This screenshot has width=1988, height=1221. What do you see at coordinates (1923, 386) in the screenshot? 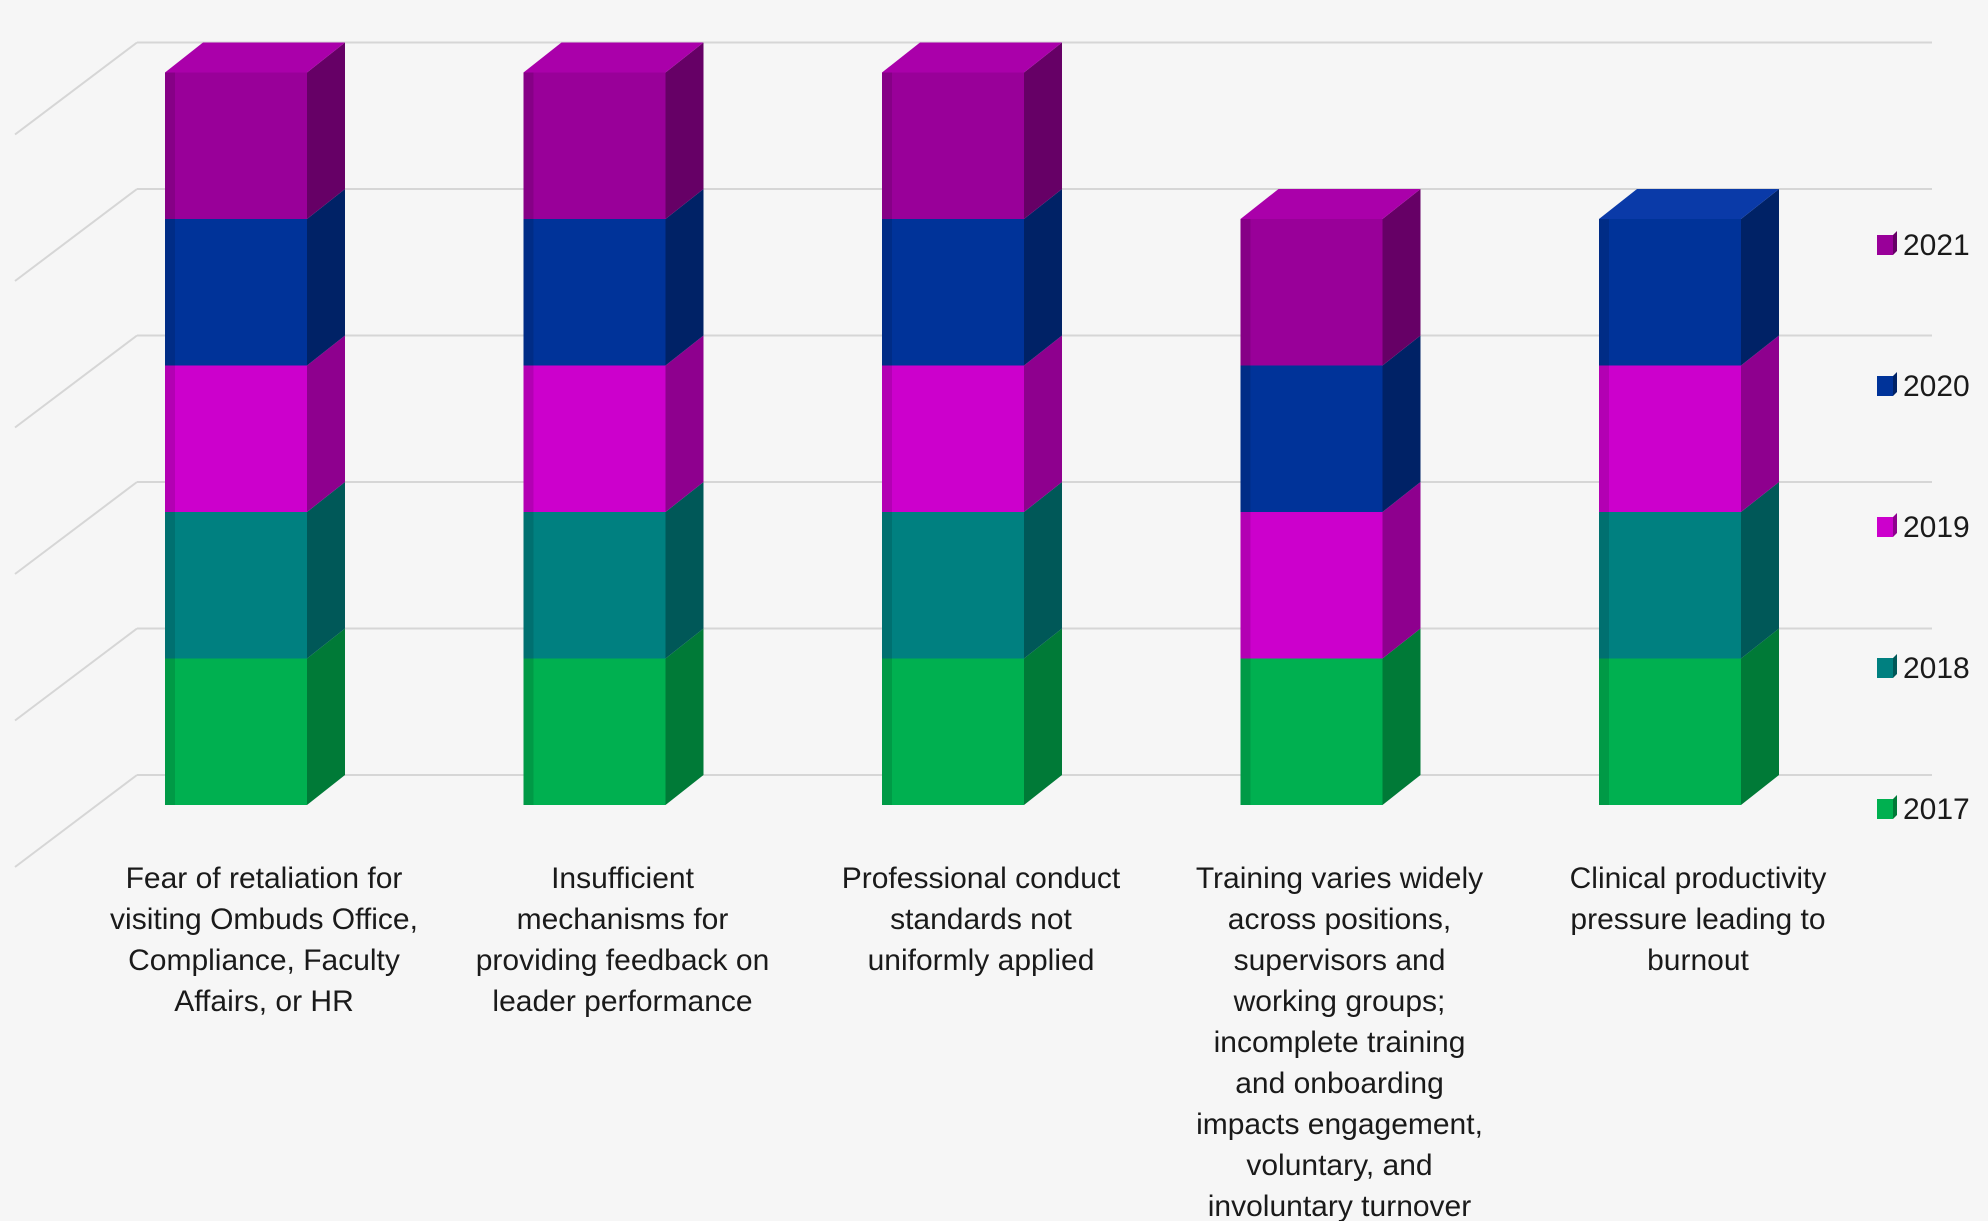
I see `legend-item-2020: 2020` at bounding box center [1923, 386].